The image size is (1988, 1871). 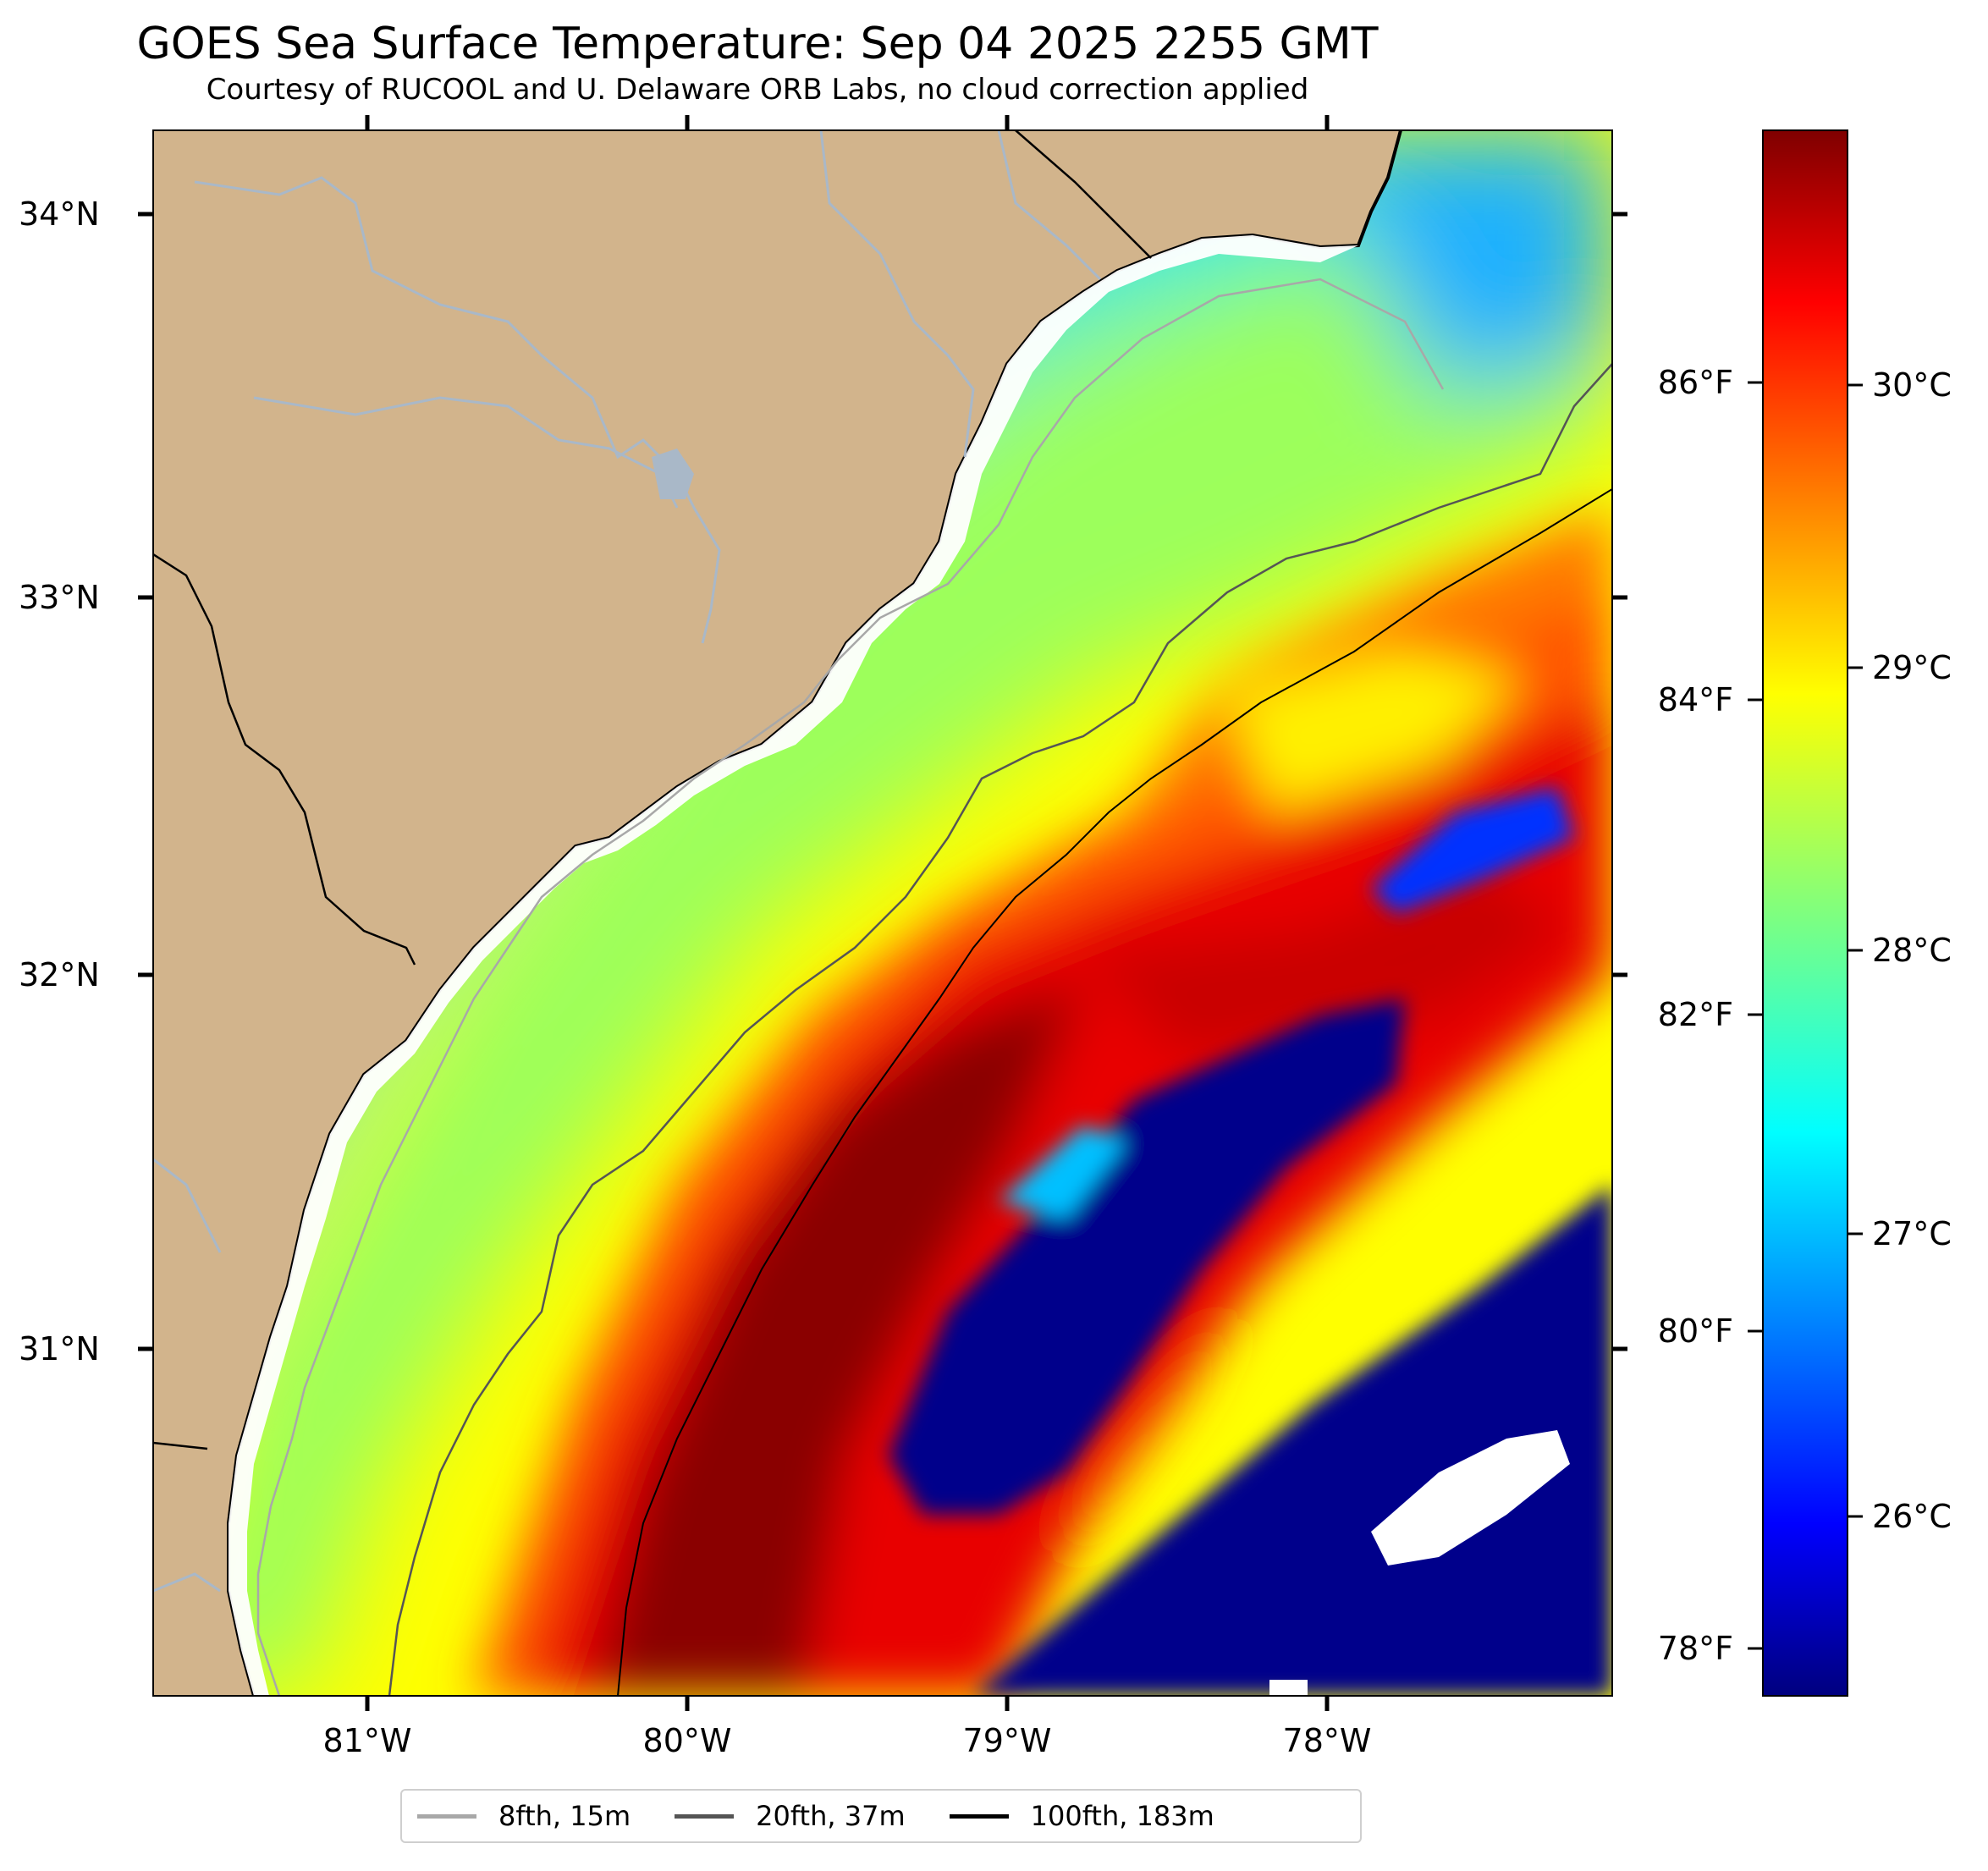 I want to click on lat-label: 34°N, so click(x=59, y=214).